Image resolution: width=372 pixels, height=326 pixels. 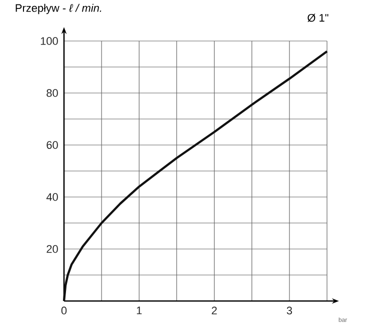 What do you see at coordinates (318, 18) in the screenshot?
I see `text: Ø 1"` at bounding box center [318, 18].